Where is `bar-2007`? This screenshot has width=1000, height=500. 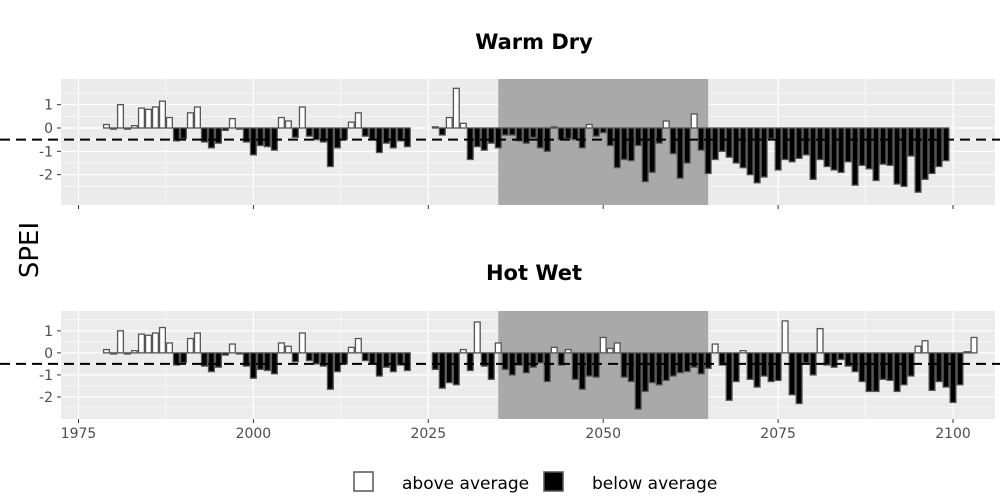
bar-2007 is located at coordinates (302, 117).